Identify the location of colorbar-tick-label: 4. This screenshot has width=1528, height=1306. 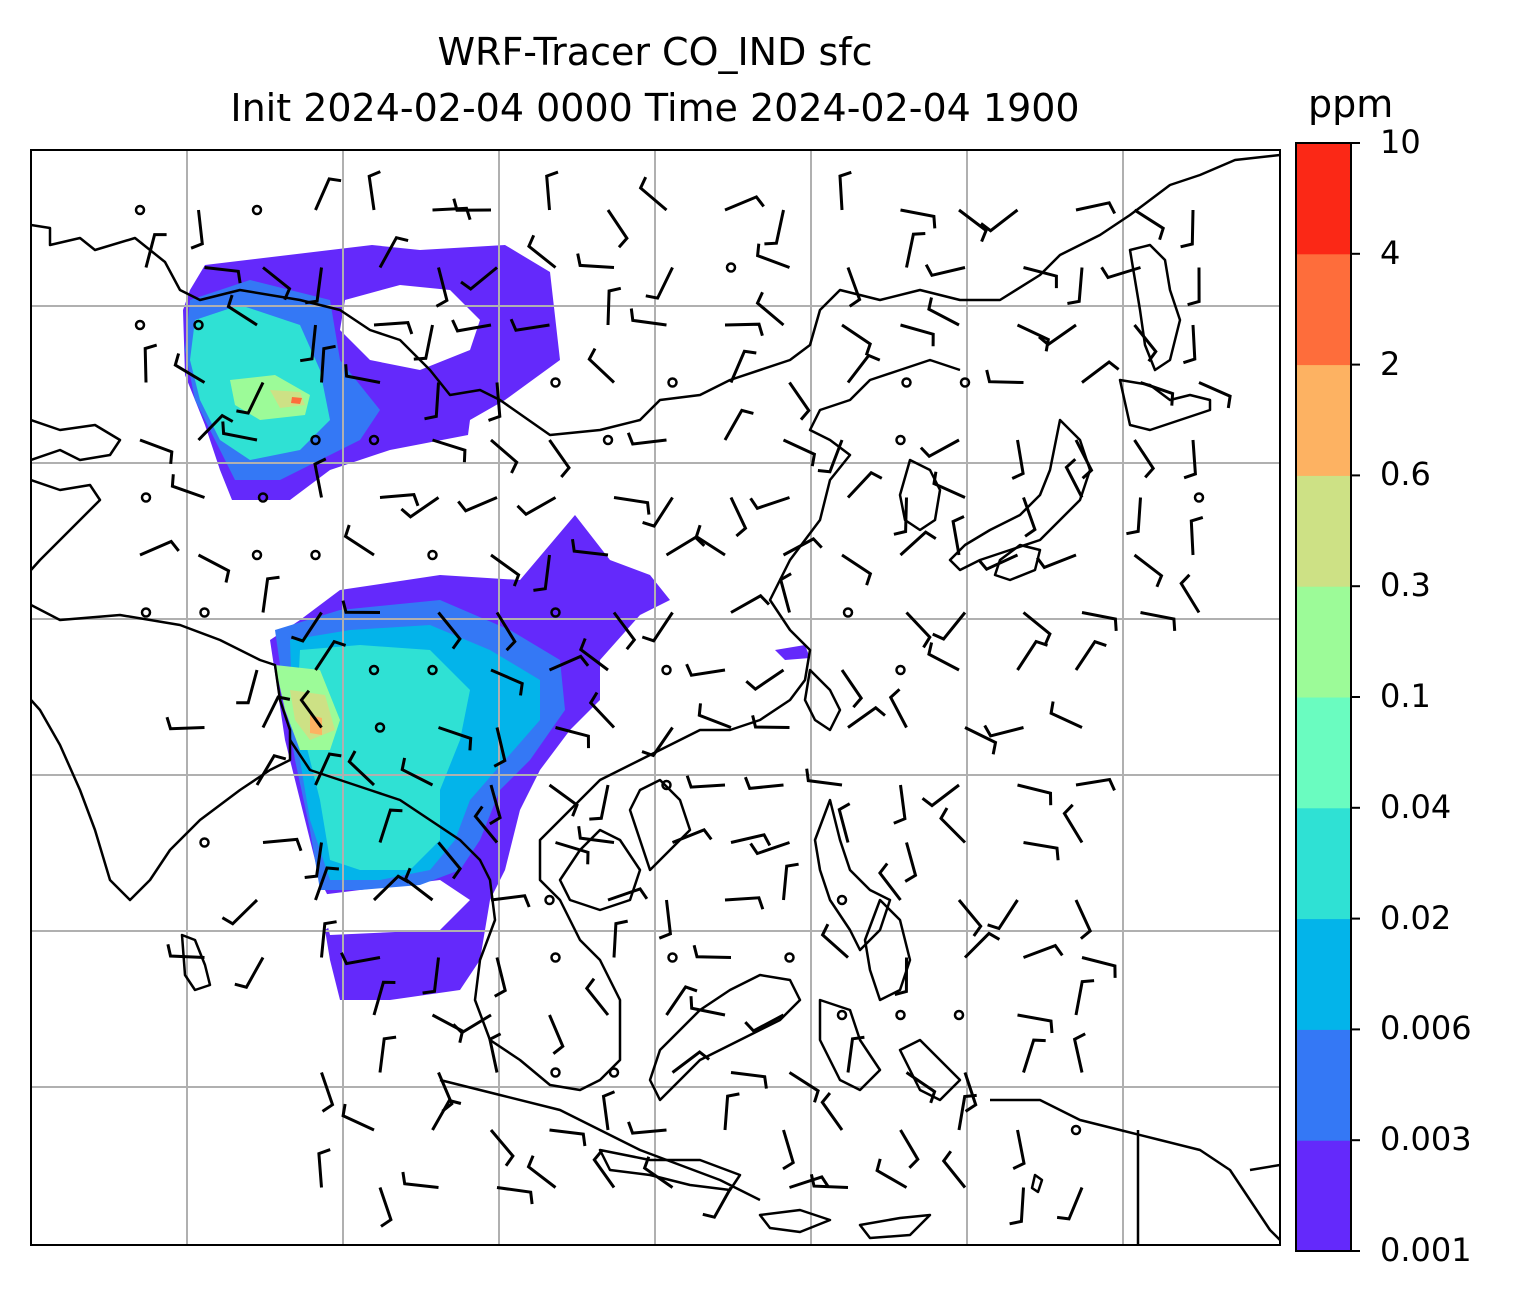
(1390, 252).